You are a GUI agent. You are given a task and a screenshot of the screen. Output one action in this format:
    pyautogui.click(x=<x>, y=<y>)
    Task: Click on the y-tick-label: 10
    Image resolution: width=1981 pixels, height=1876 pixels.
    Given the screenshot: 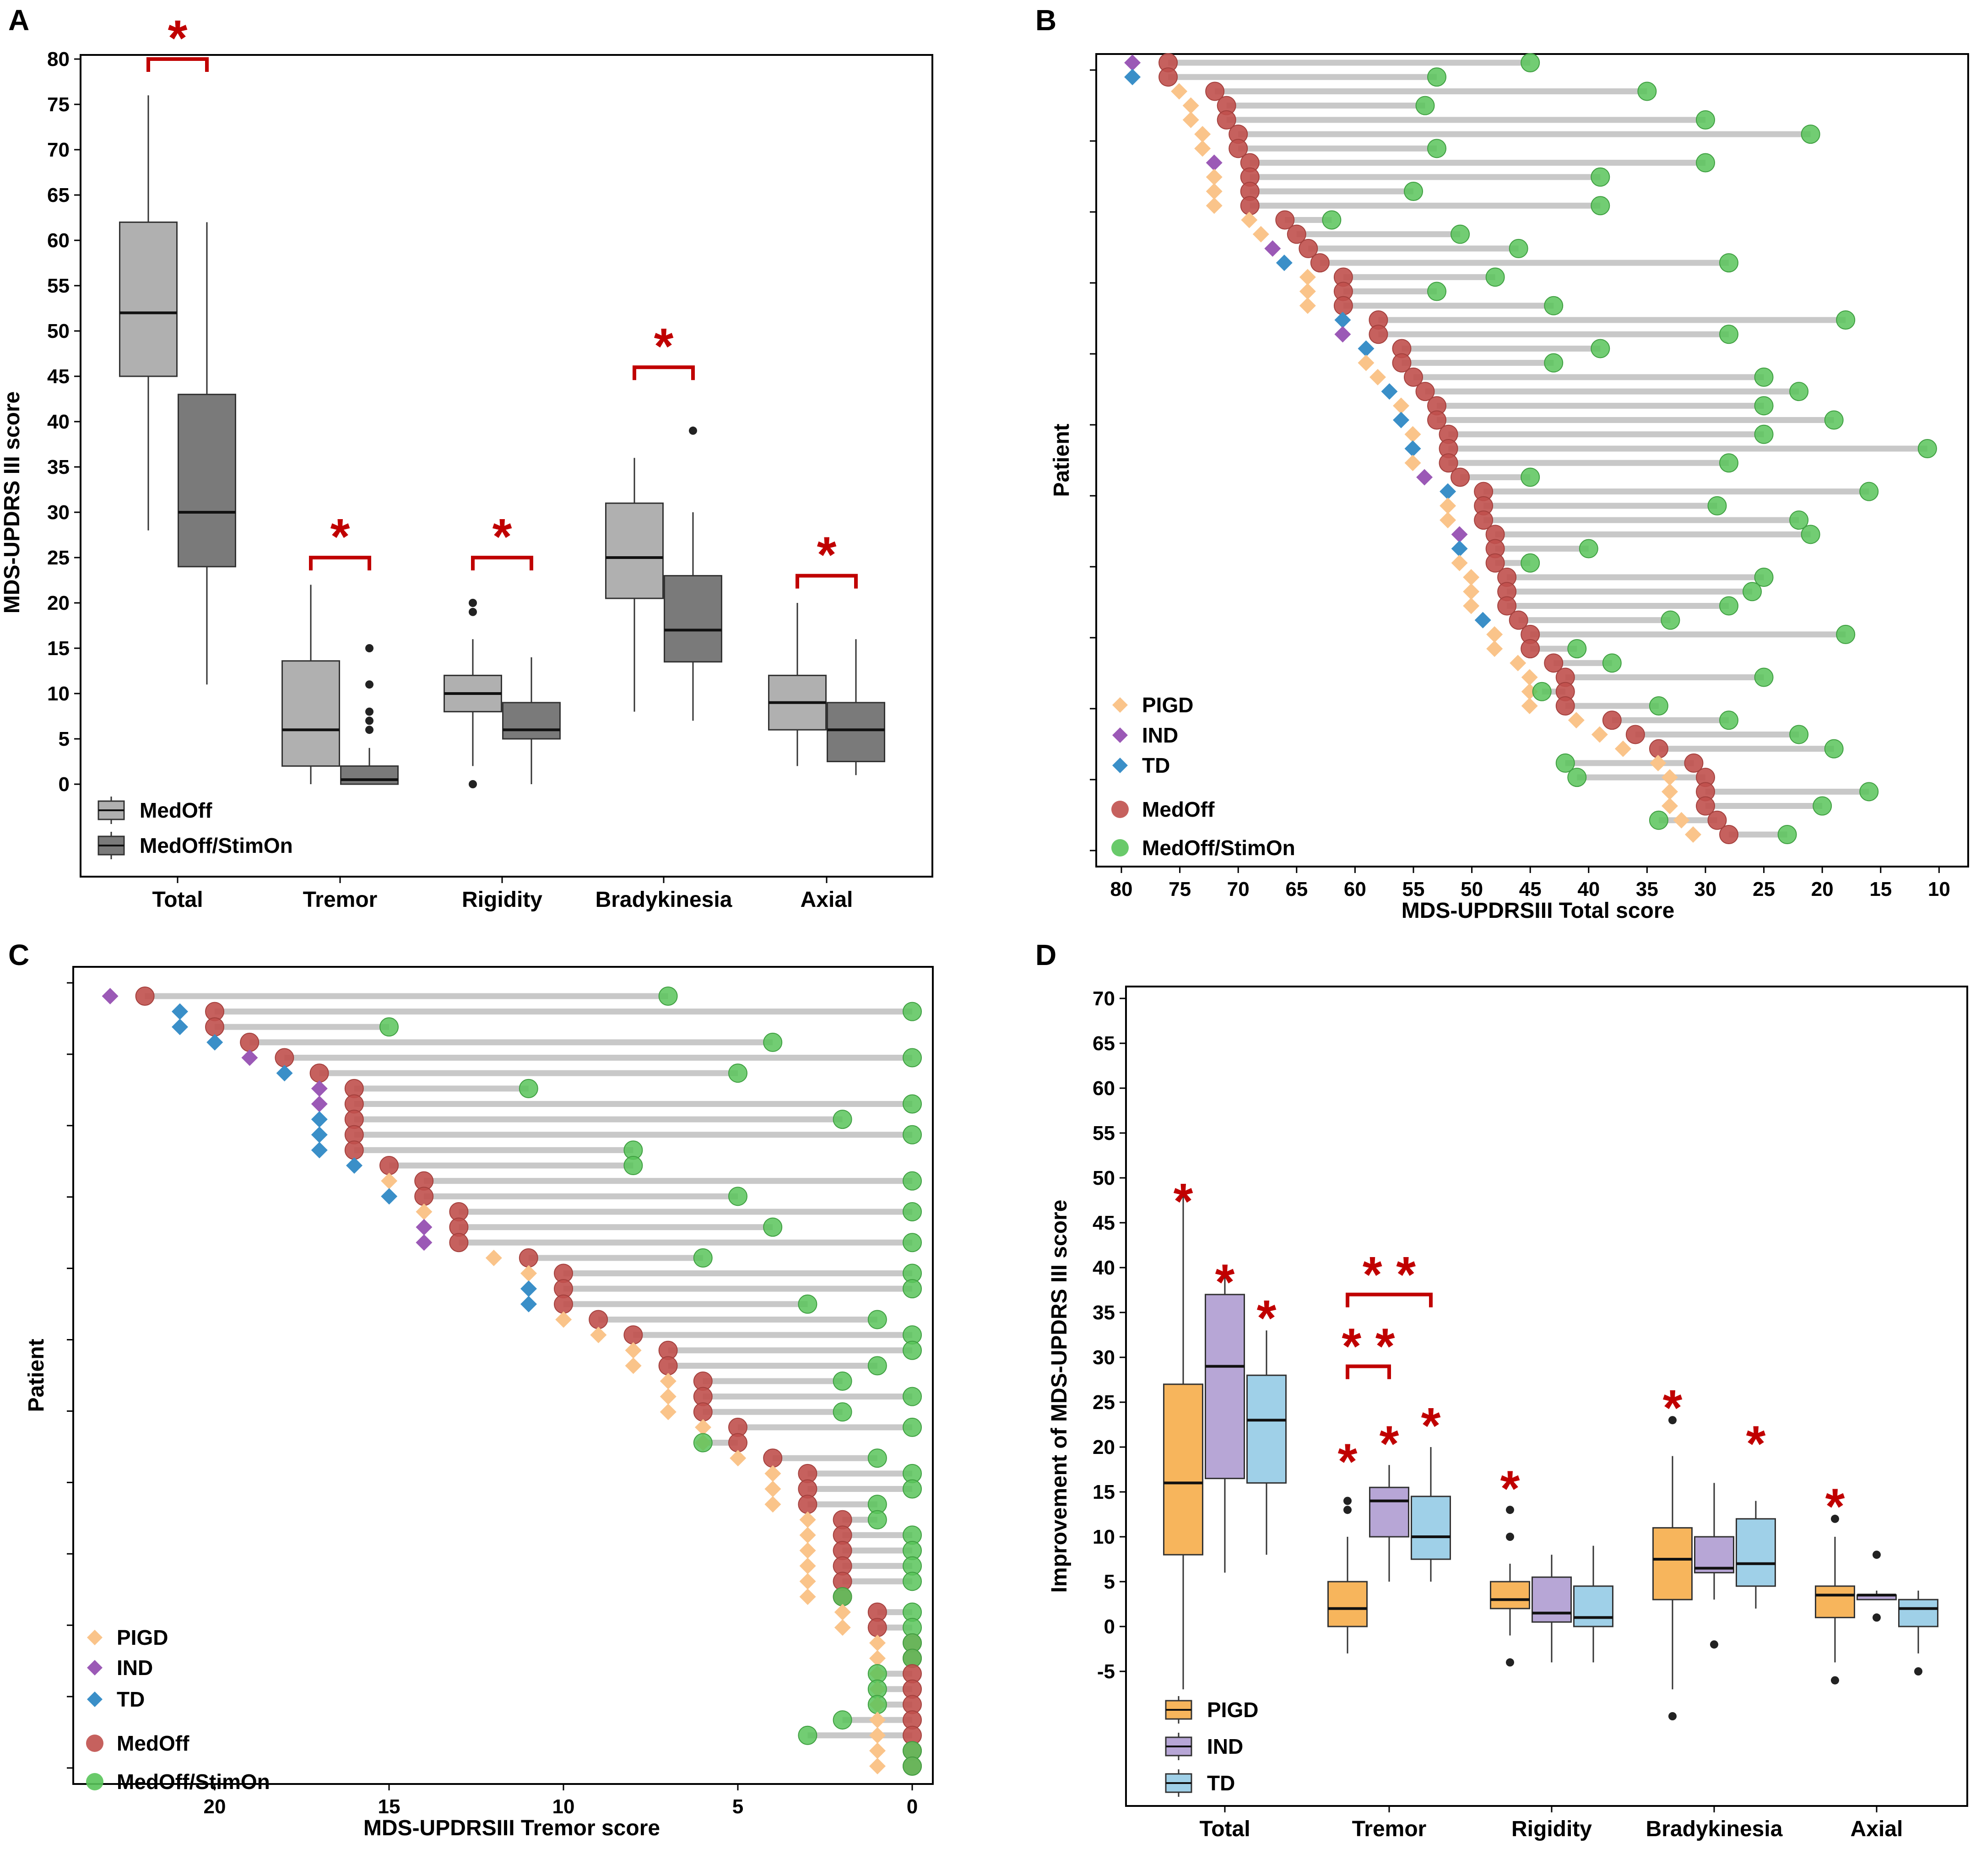 What is the action you would take?
    pyautogui.click(x=58, y=694)
    